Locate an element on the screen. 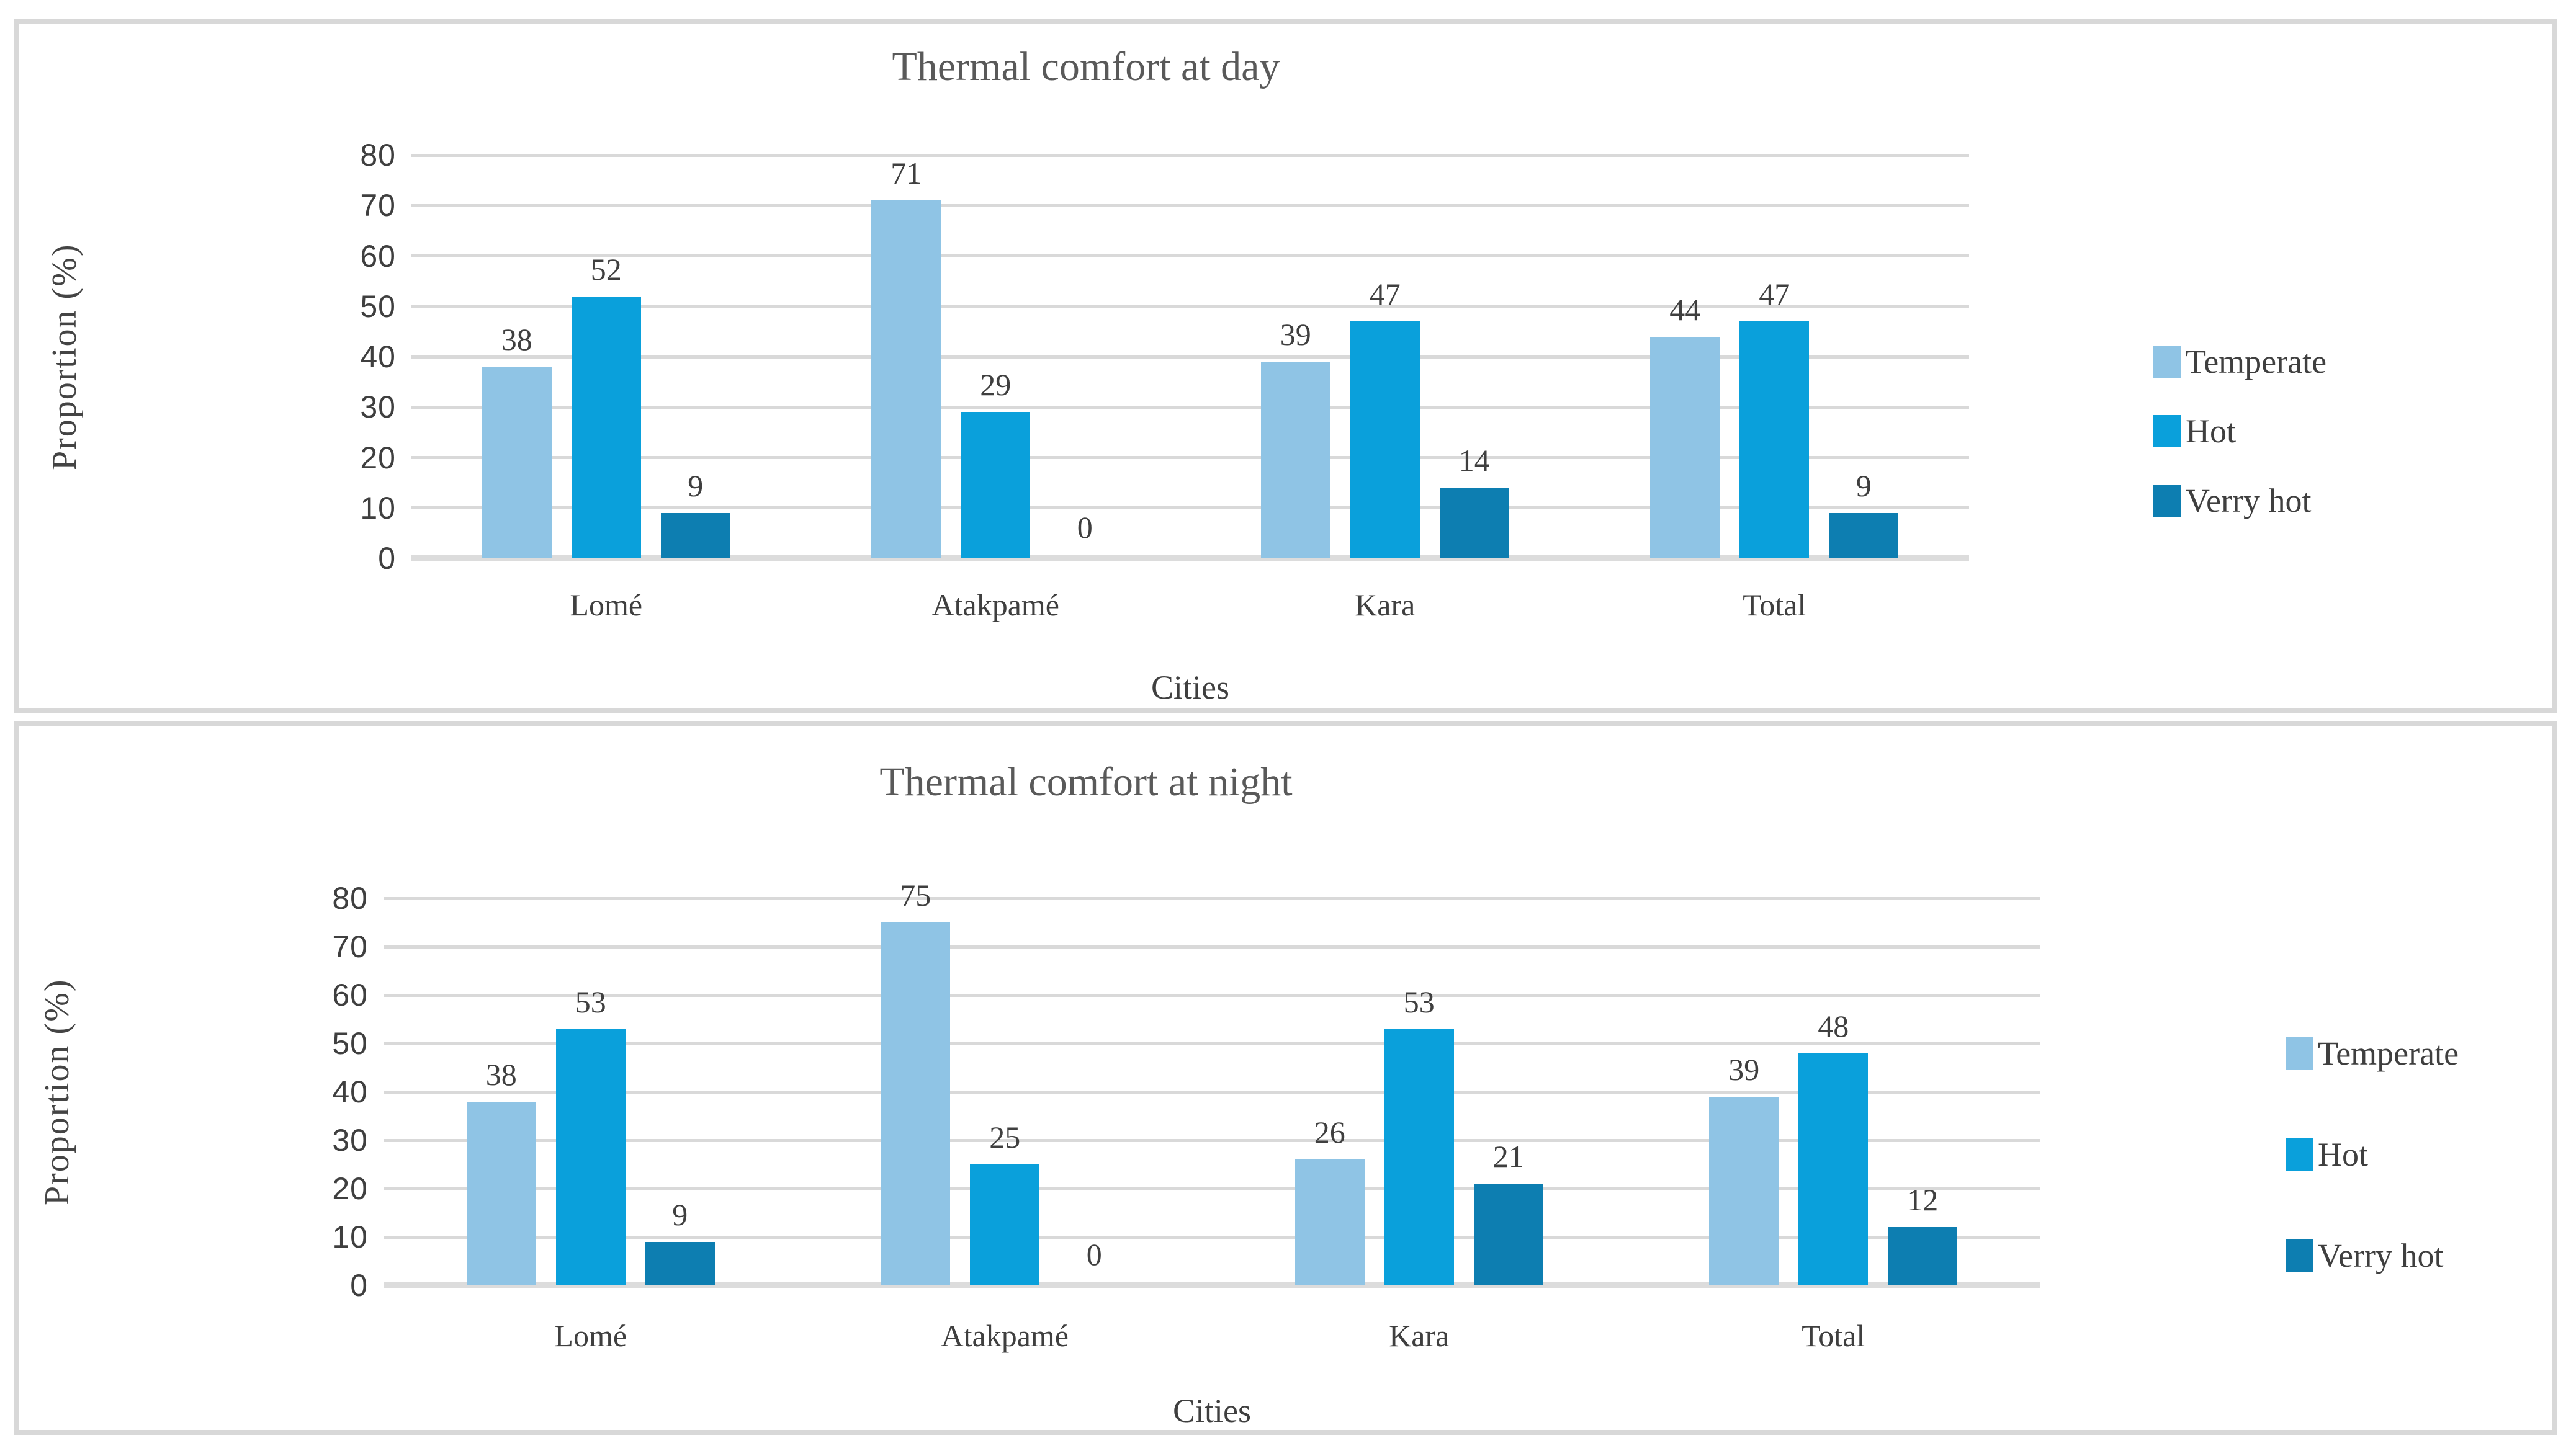  y-tick-label: 40 is located at coordinates (378, 356).